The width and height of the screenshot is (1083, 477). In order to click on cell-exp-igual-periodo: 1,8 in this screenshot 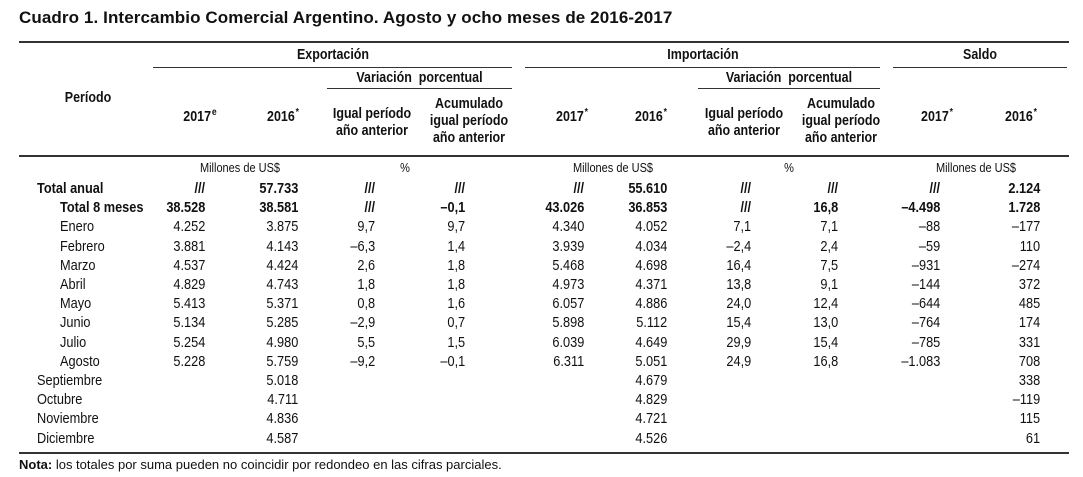, I will do `click(366, 285)`.